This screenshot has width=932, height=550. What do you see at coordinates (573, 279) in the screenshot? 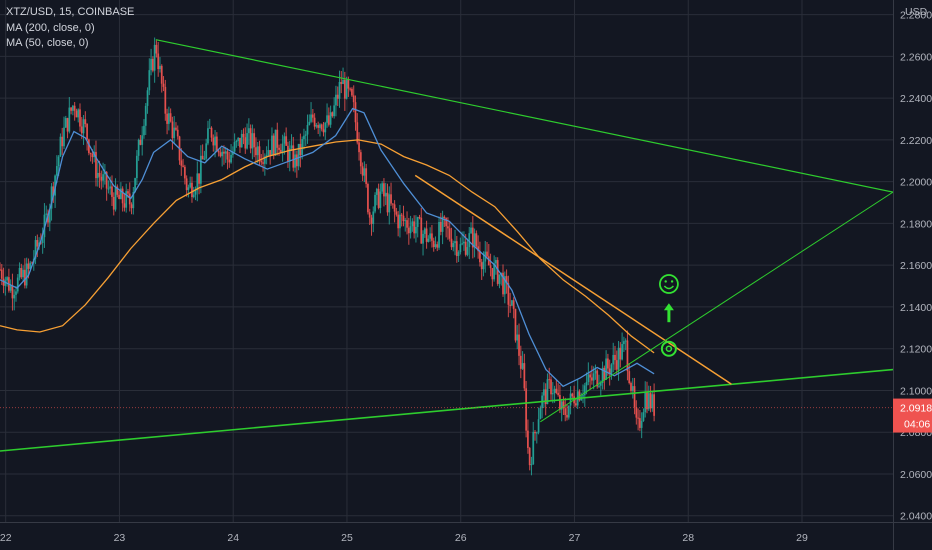
I see `orange-trendline` at bounding box center [573, 279].